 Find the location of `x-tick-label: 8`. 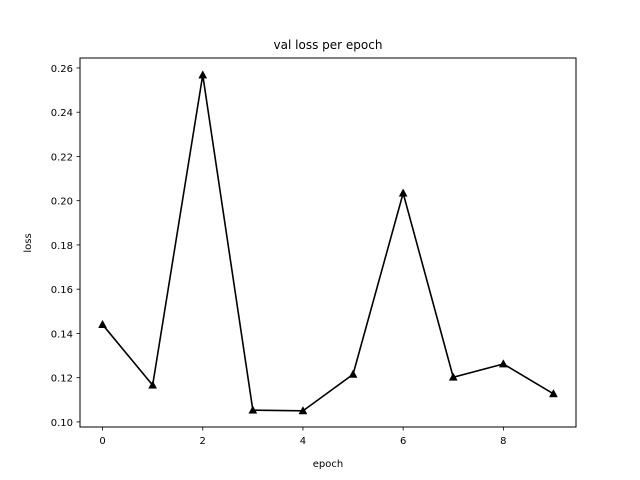

x-tick-label: 8 is located at coordinates (503, 441).